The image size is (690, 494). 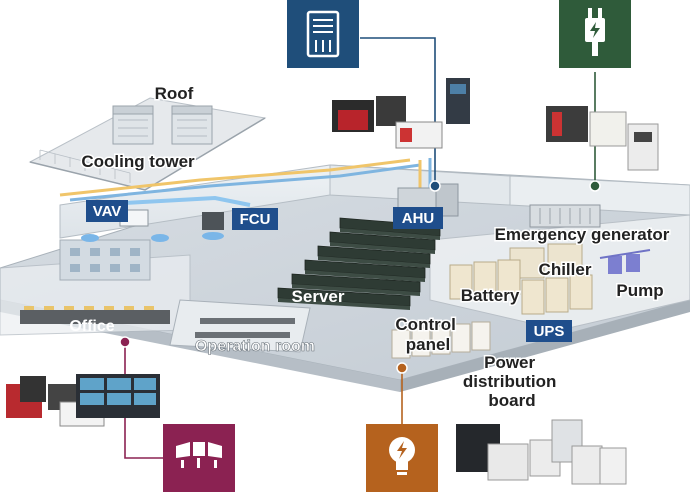 What do you see at coordinates (541, 452) in the screenshot?
I see `lighting-products-icon` at bounding box center [541, 452].